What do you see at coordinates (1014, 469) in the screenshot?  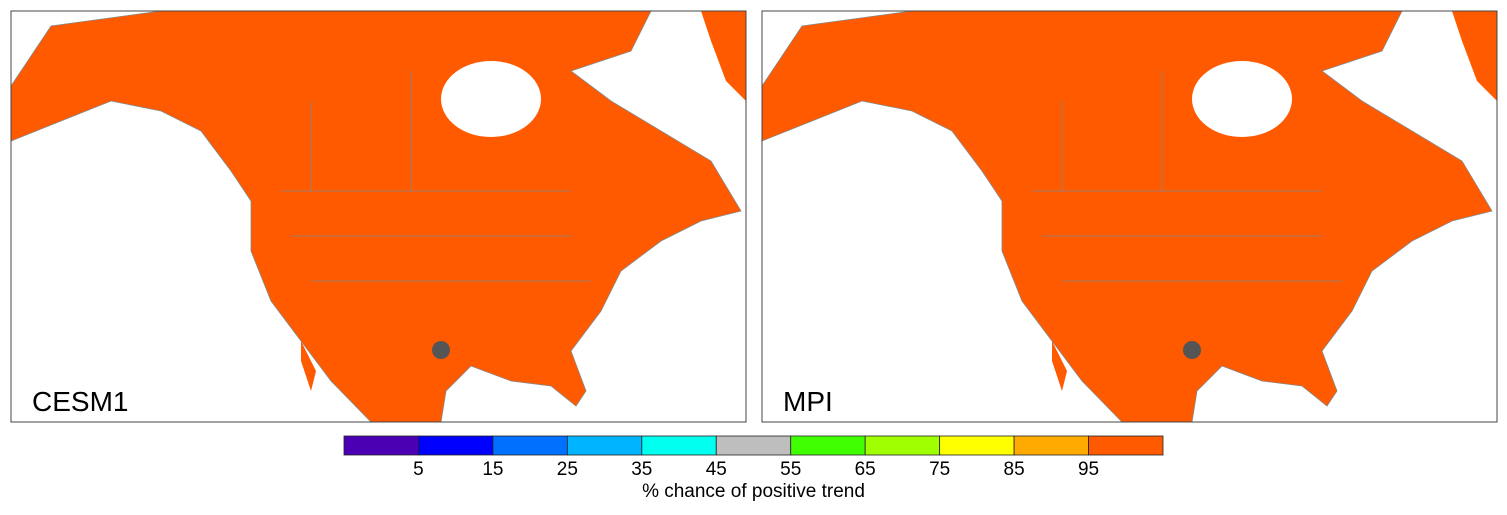 I see `colorbar-tick-label: 85` at bounding box center [1014, 469].